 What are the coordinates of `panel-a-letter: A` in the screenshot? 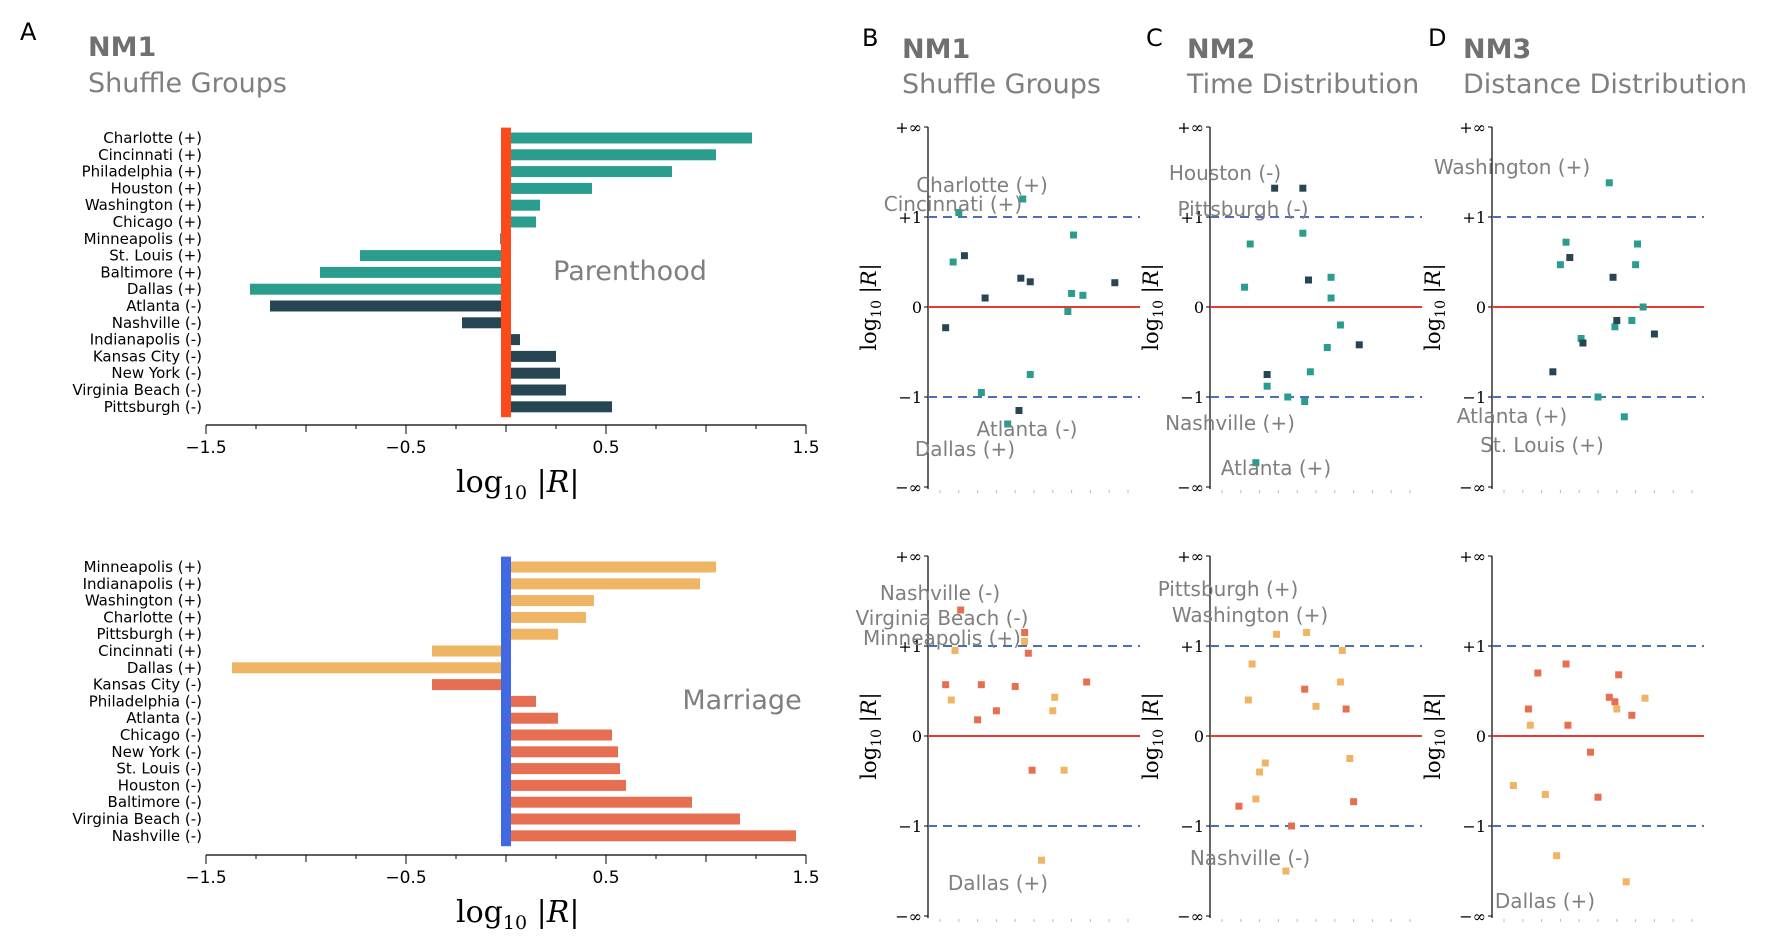 It's located at (28, 32).